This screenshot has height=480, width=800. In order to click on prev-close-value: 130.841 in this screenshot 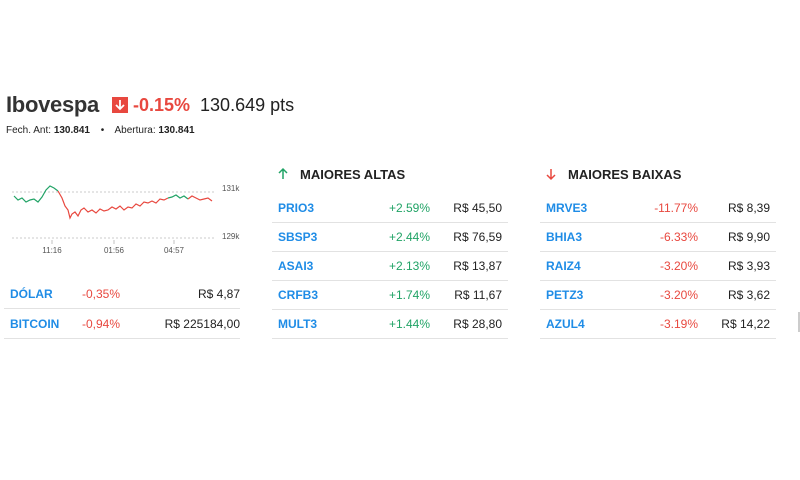, I will do `click(71, 130)`.